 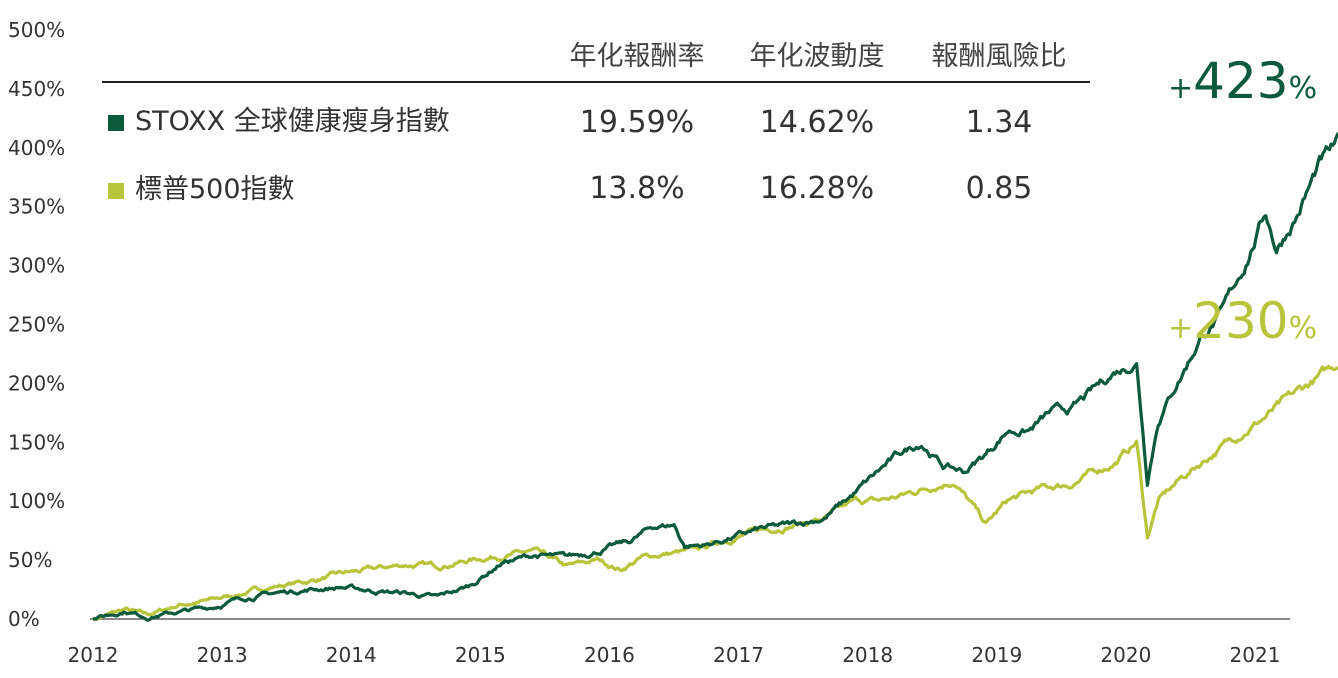 What do you see at coordinates (116, 123) in the screenshot?
I see `legend-swatch-stoxx` at bounding box center [116, 123].